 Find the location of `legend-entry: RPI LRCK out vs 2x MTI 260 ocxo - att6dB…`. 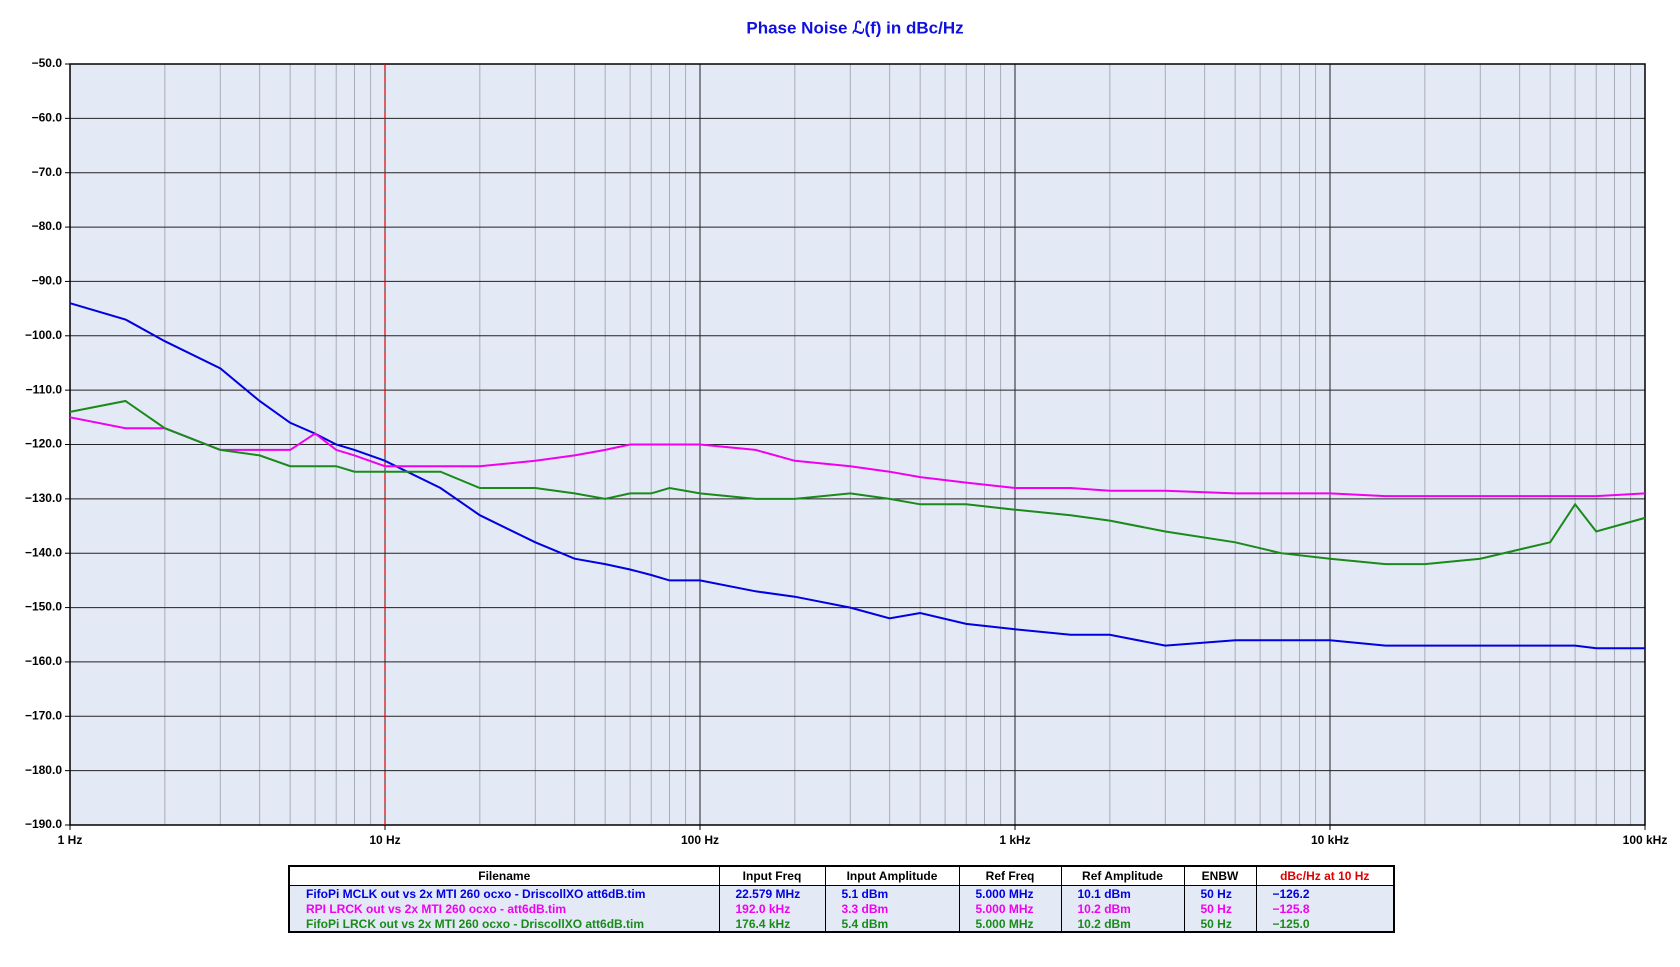

legend-entry: RPI LRCK out vs 2x MTI 260 ocxo - att6dB… is located at coordinates (504, 908).